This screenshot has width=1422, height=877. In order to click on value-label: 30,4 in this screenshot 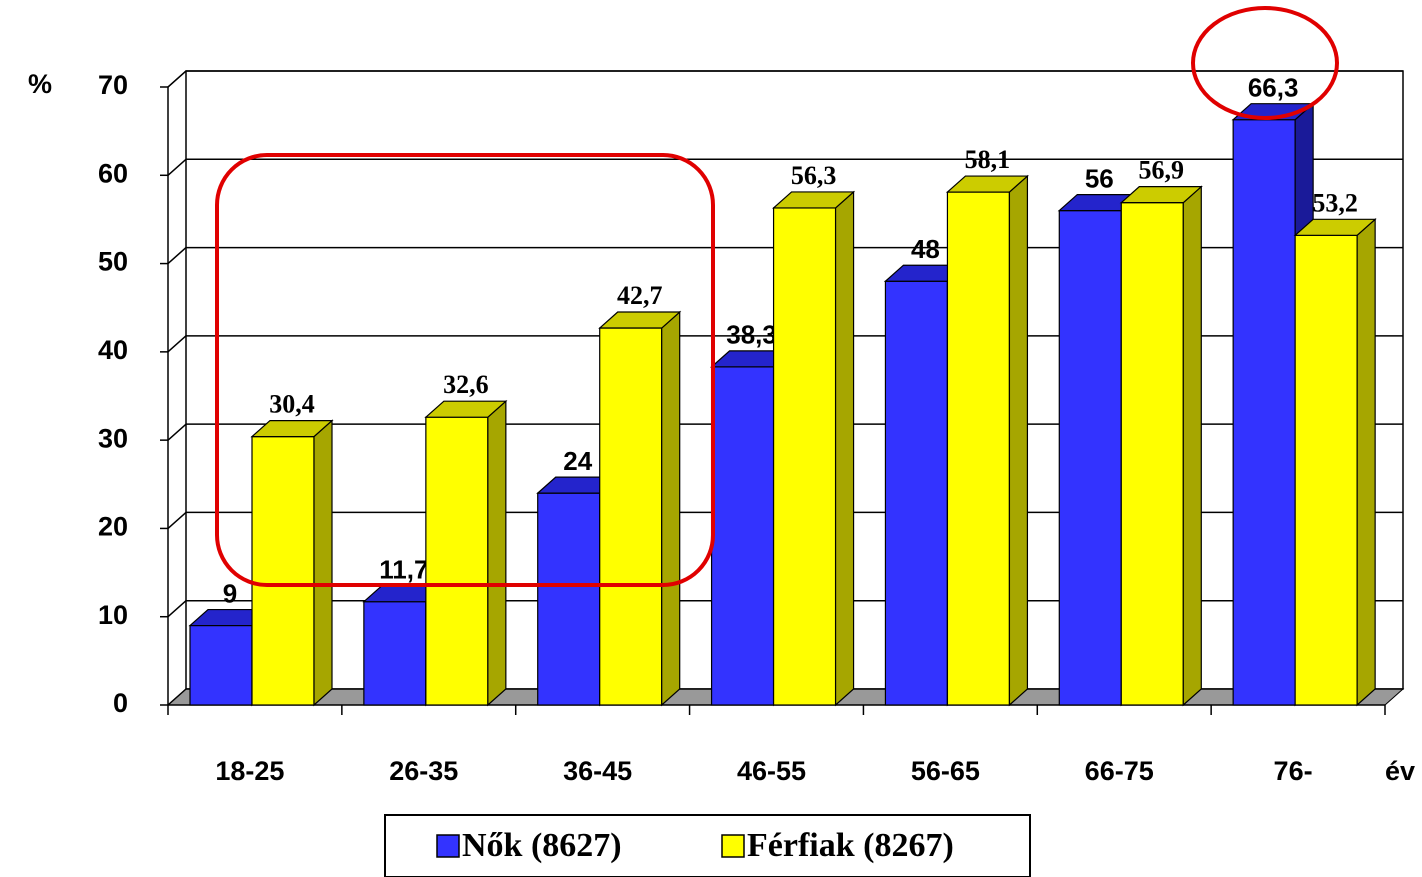, I will do `click(292, 404)`.